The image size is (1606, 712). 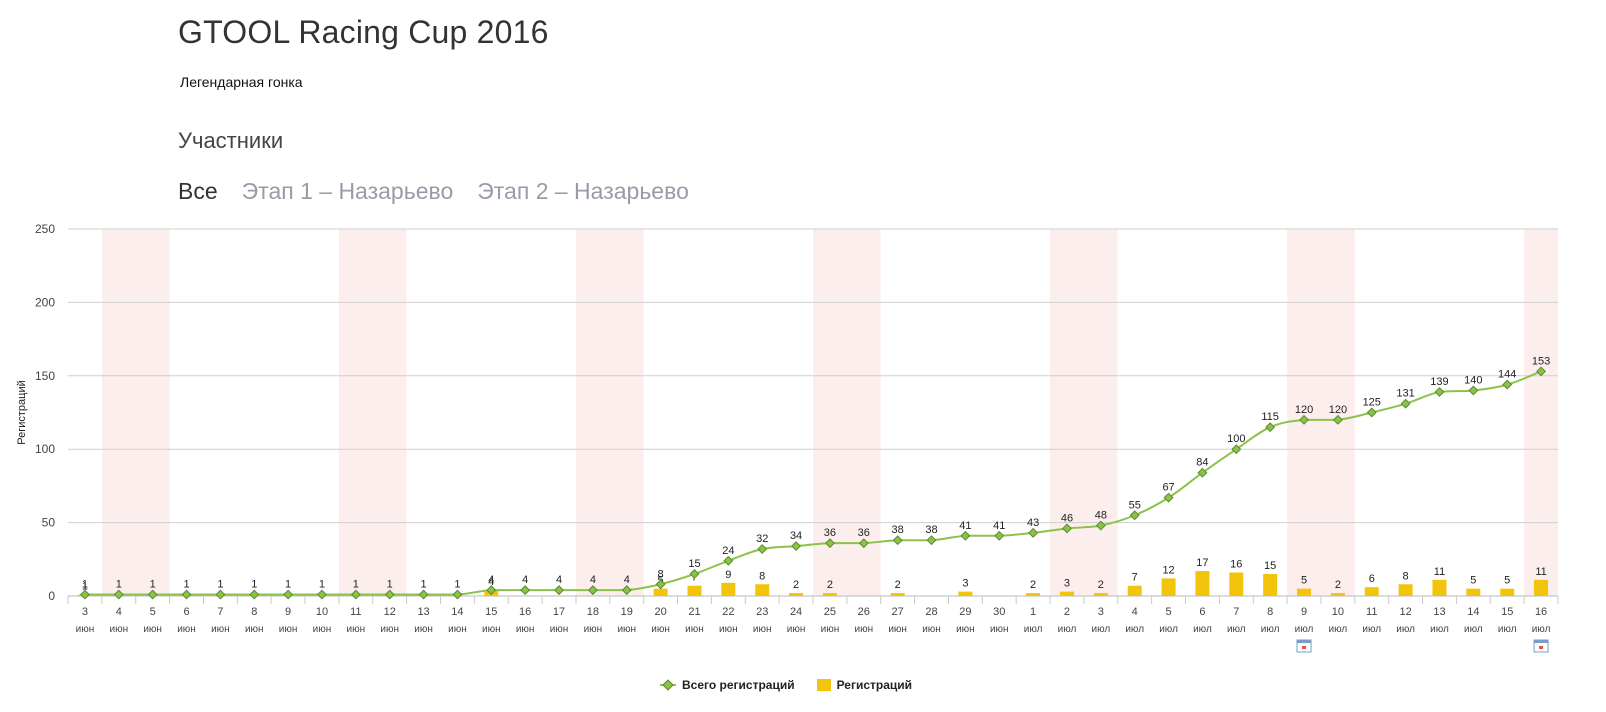 What do you see at coordinates (931, 612) in the screenshot?
I see `x-tick-label-day: 28` at bounding box center [931, 612].